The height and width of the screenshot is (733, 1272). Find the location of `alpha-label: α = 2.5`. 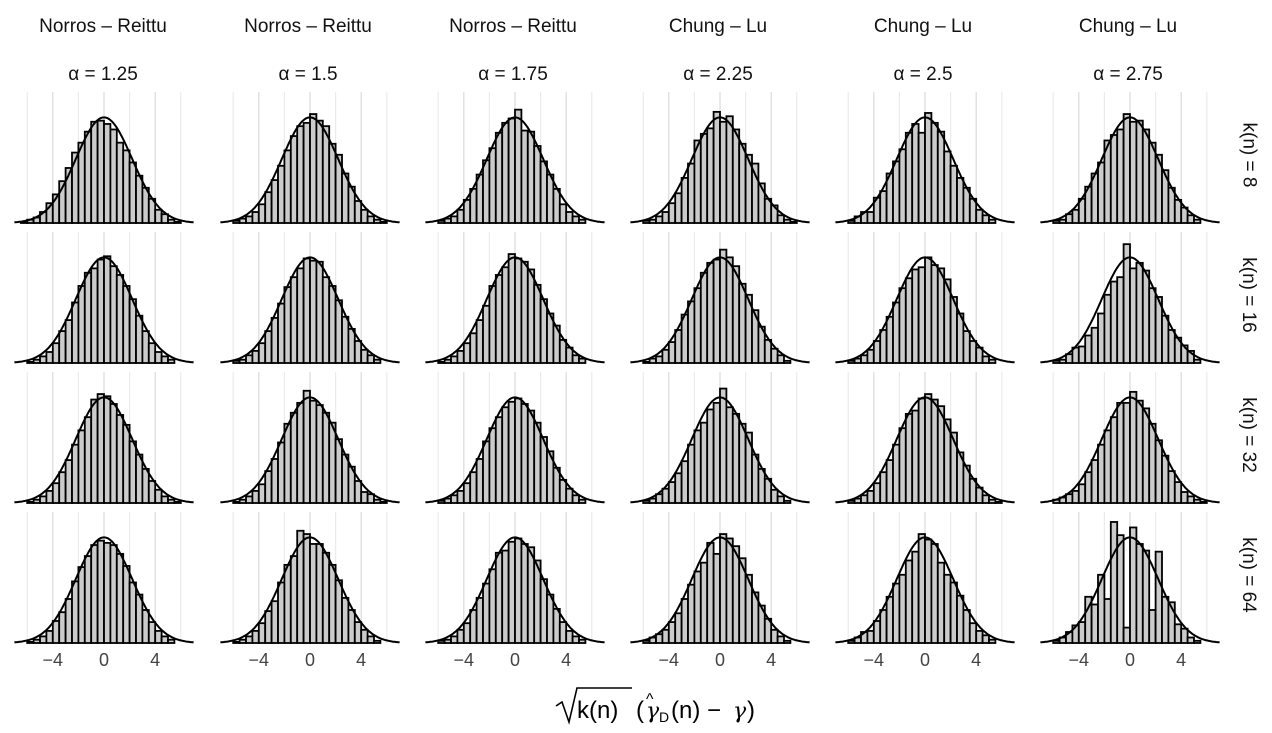

alpha-label: α = 2.5 is located at coordinates (923, 74).